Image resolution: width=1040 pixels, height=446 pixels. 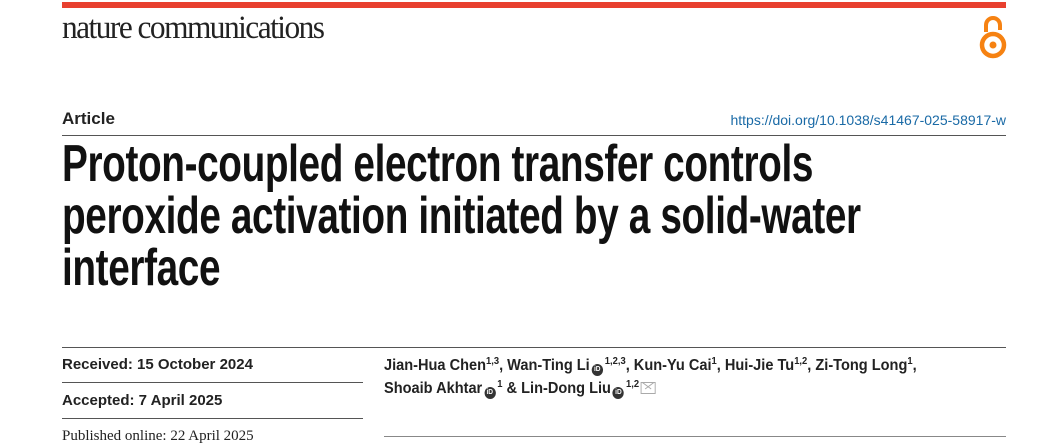 I want to click on author-name: Zi-Tong Long, so click(x=861, y=365).